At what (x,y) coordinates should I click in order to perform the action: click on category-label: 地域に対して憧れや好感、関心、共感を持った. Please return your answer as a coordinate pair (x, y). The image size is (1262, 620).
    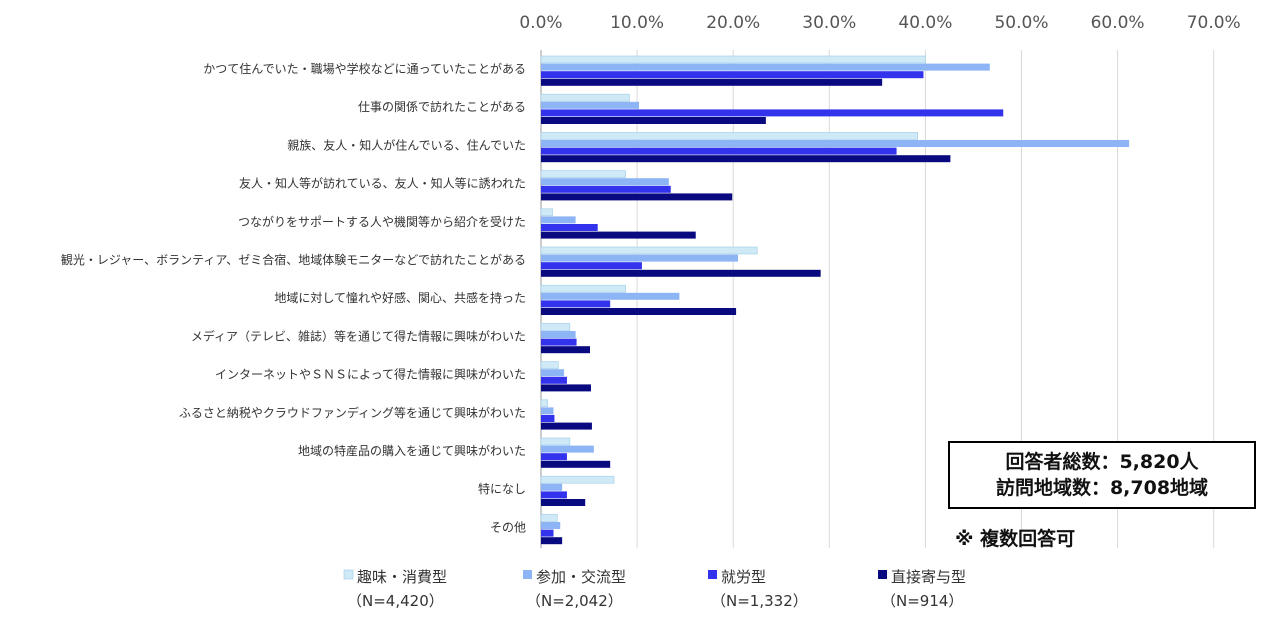
    Looking at the image, I should click on (400, 297).